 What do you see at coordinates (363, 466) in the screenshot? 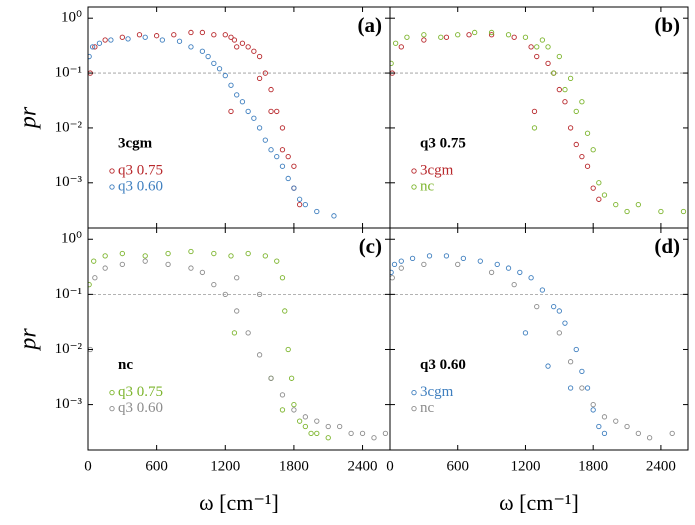
I see `x-tick-label: 2400` at bounding box center [363, 466].